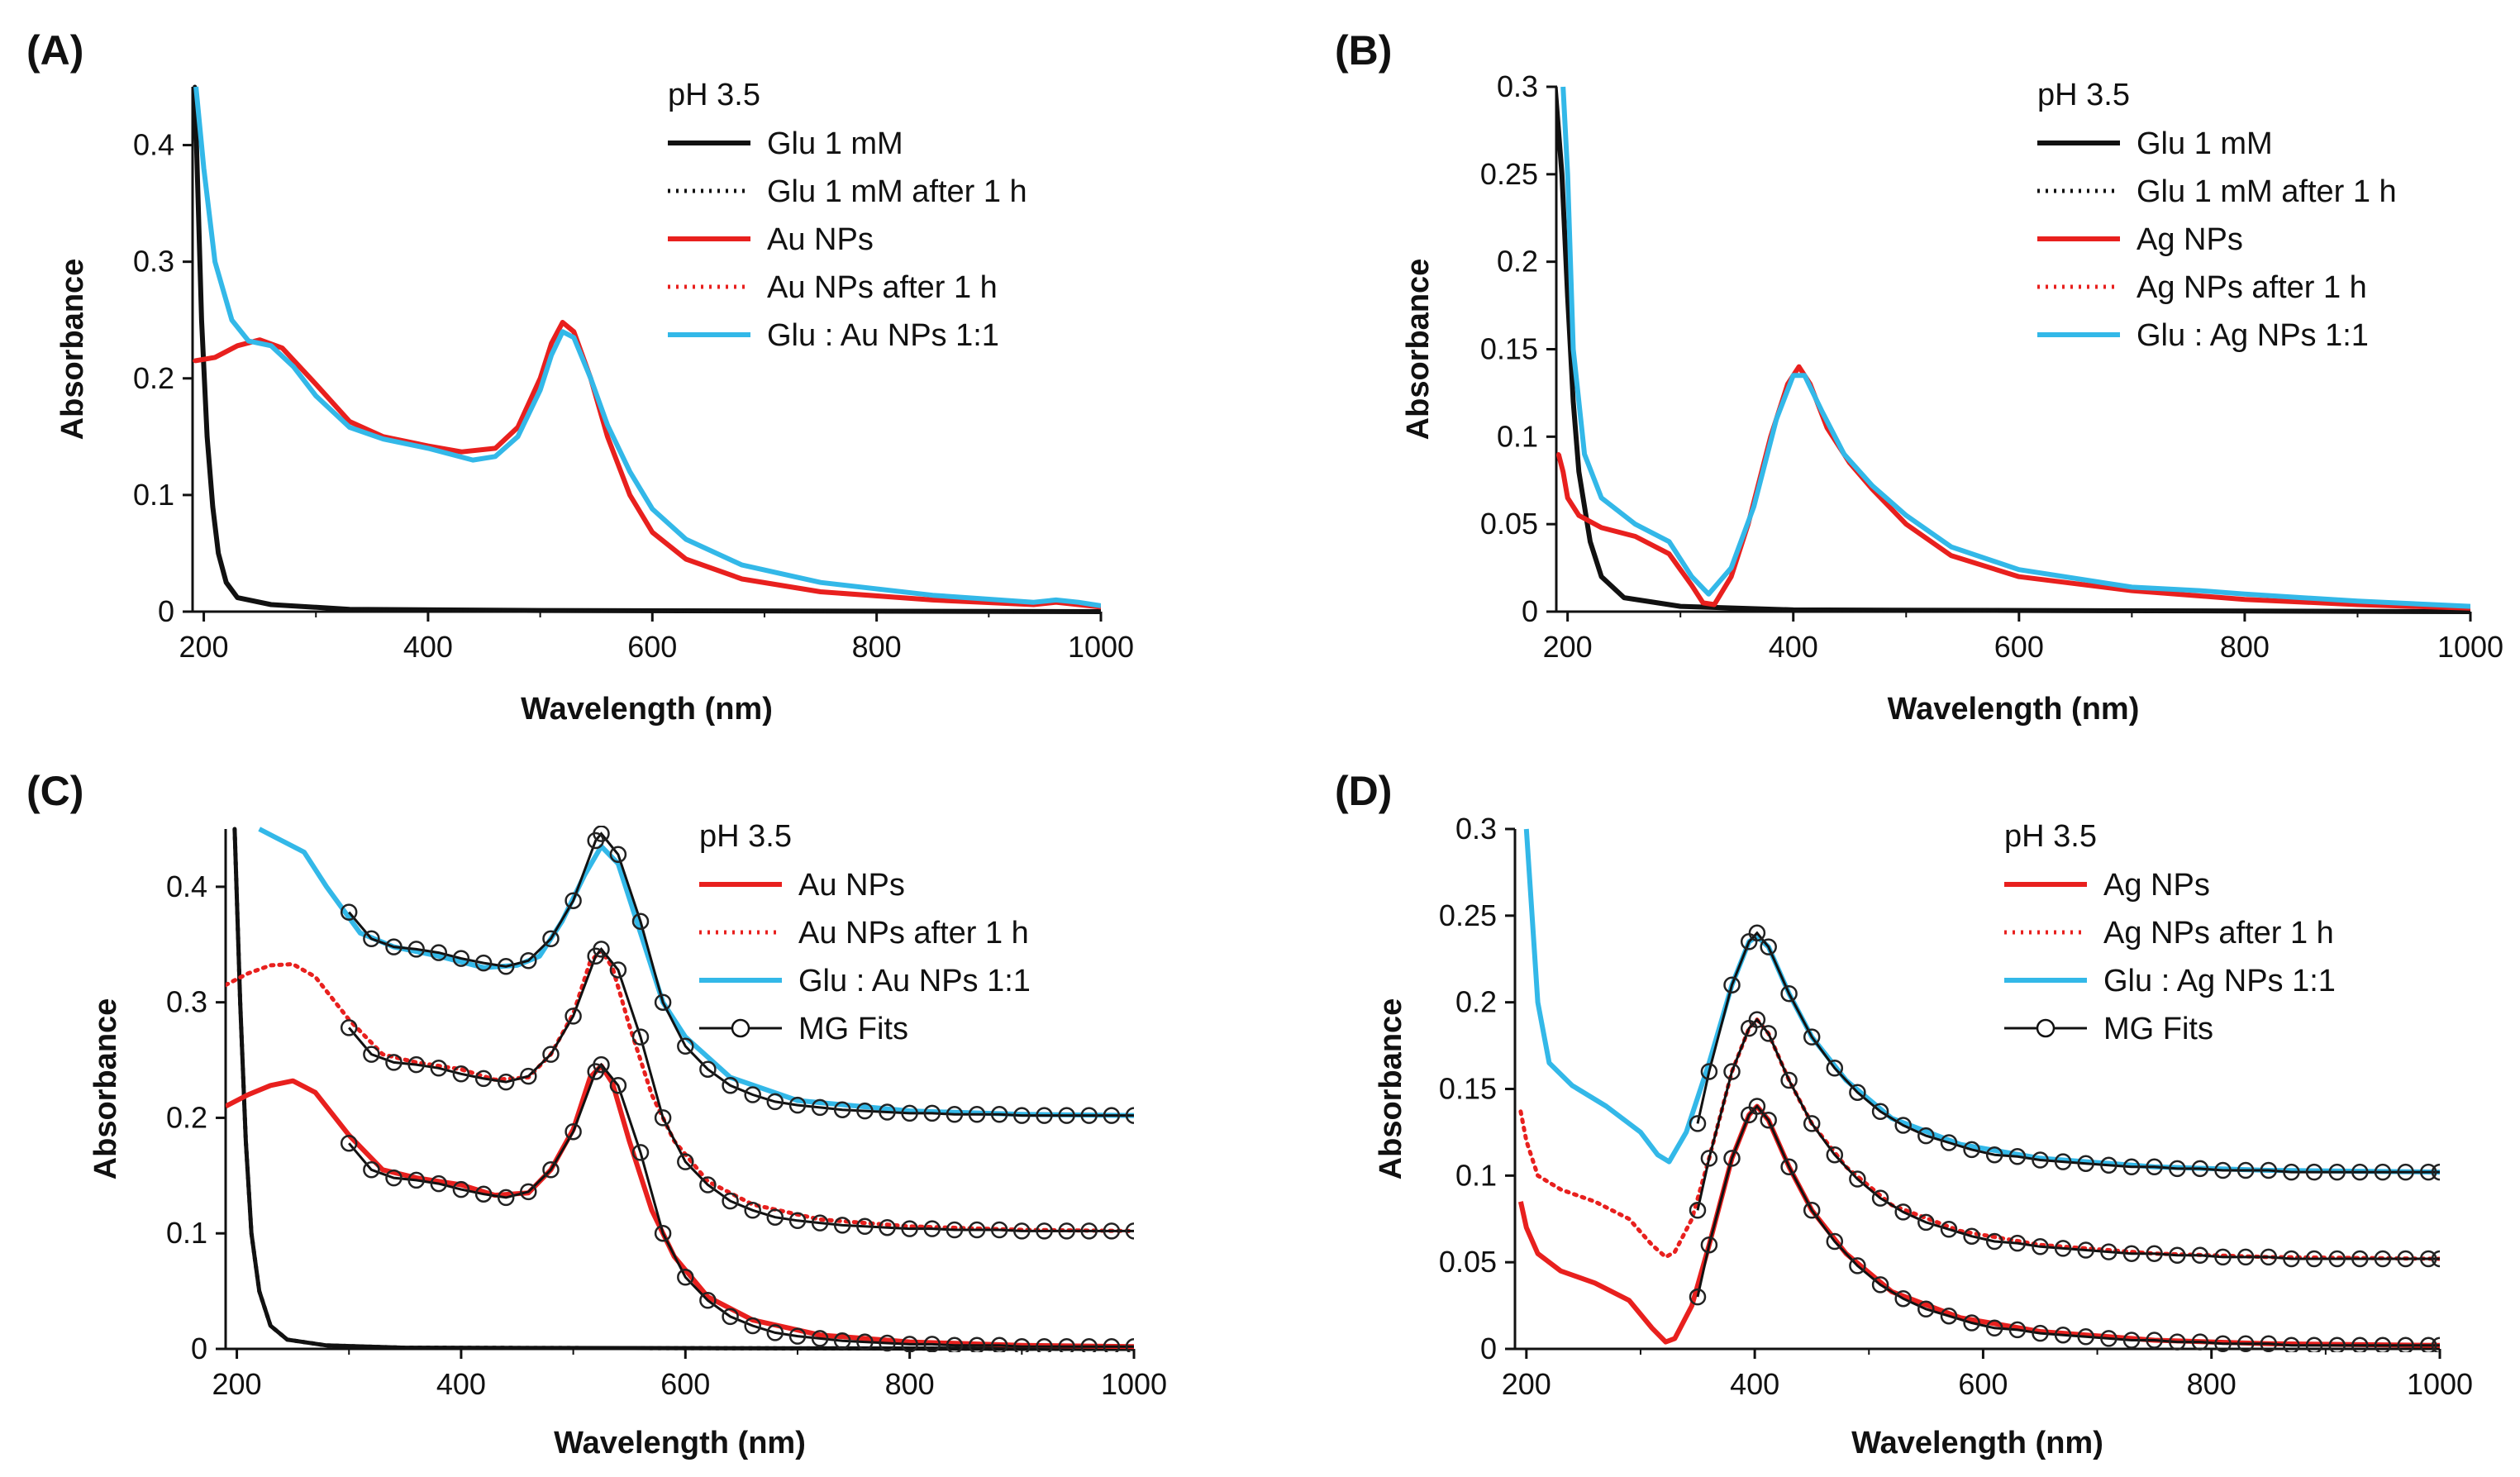  I want to click on legend-label: Au NPs after 1 h, so click(882, 287).